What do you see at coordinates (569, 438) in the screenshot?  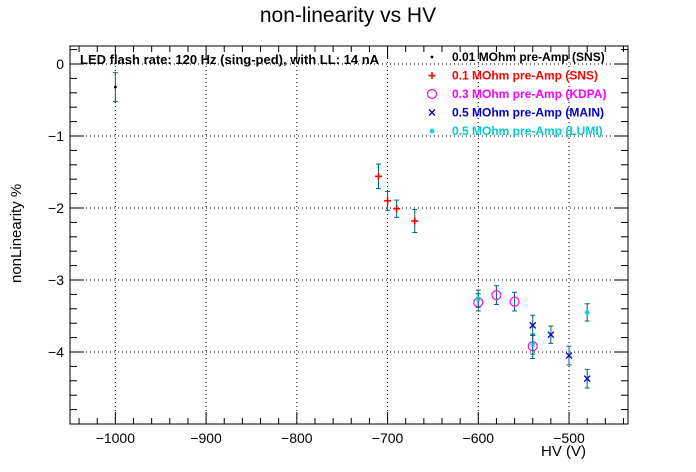 I see `x-tick-label: −500` at bounding box center [569, 438].